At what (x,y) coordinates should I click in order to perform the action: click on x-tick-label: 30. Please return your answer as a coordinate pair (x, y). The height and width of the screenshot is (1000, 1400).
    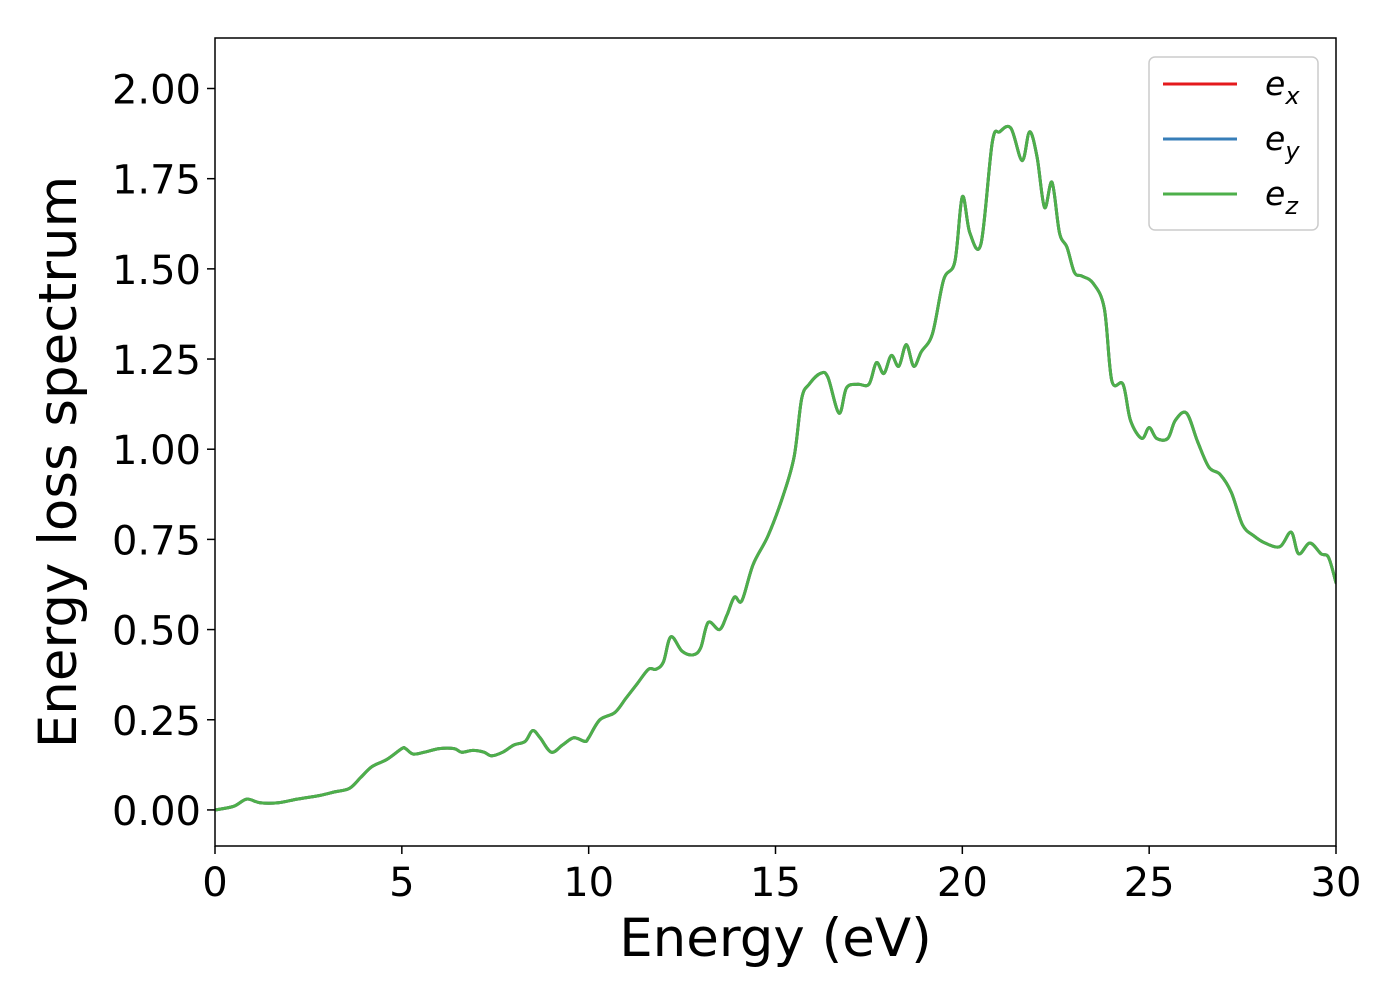
    Looking at the image, I should click on (1336, 883).